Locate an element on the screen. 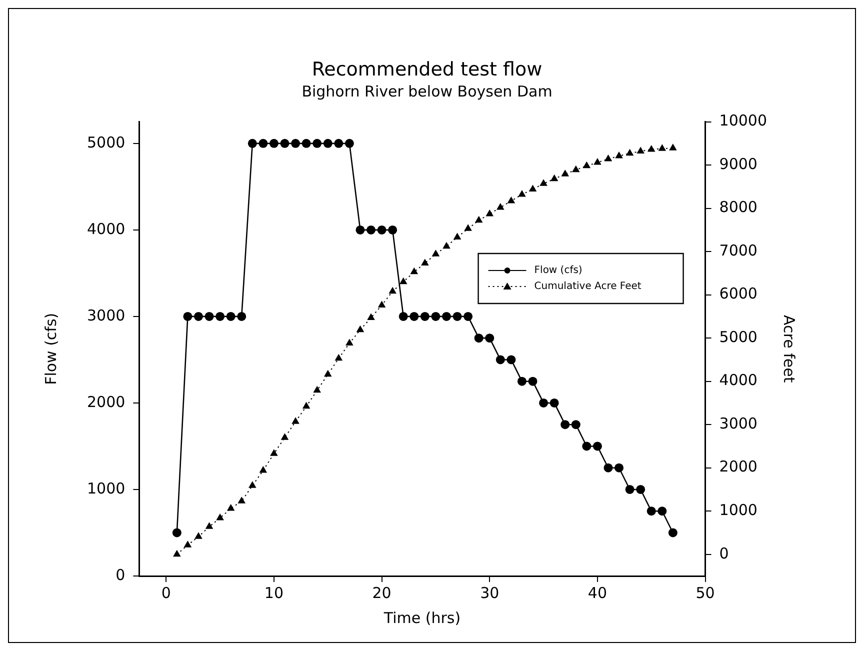 The width and height of the screenshot is (868, 655). chart-title: Recommended test flow is located at coordinates (427, 69).